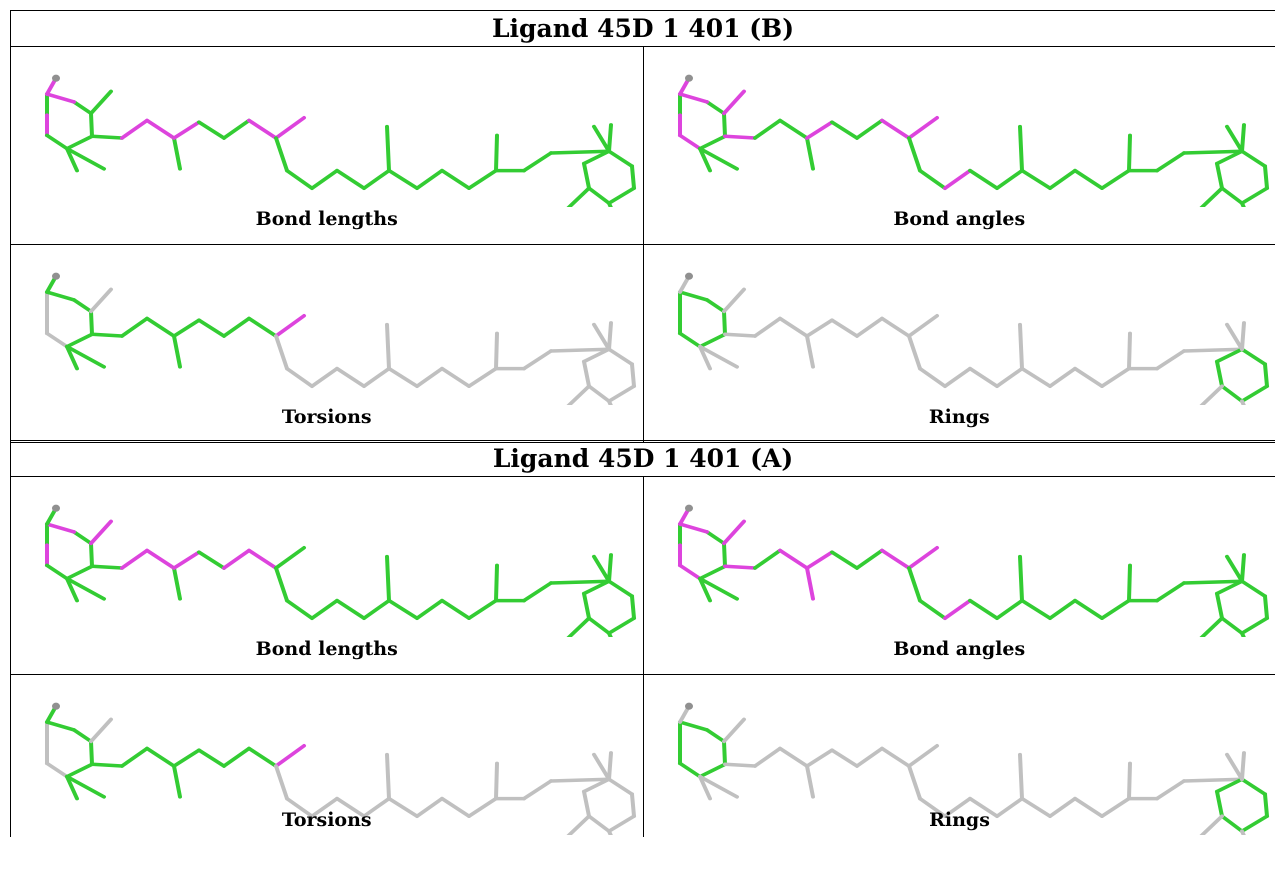 The height and width of the screenshot is (869, 1275). Describe the element at coordinates (642, 458) in the screenshot. I see `ligand-title: Ligand 45D 1 401 (A)` at that location.